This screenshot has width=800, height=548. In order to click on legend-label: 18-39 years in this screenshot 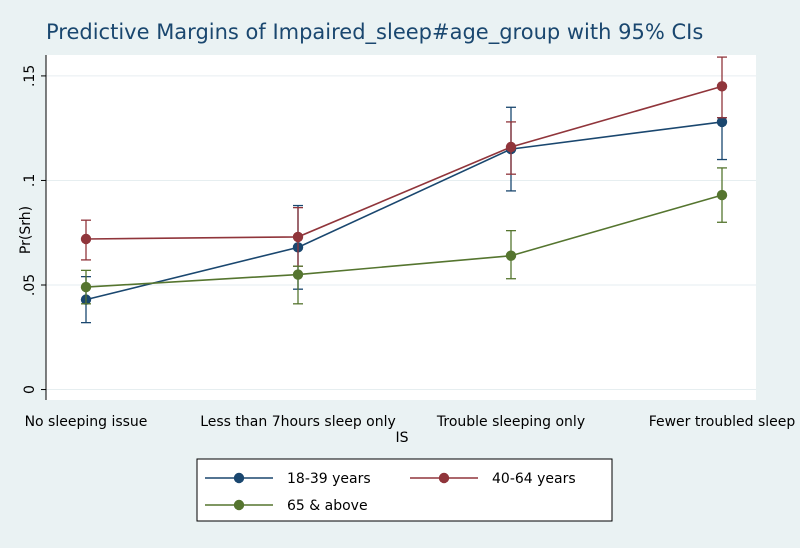, I will do `click(329, 479)`.